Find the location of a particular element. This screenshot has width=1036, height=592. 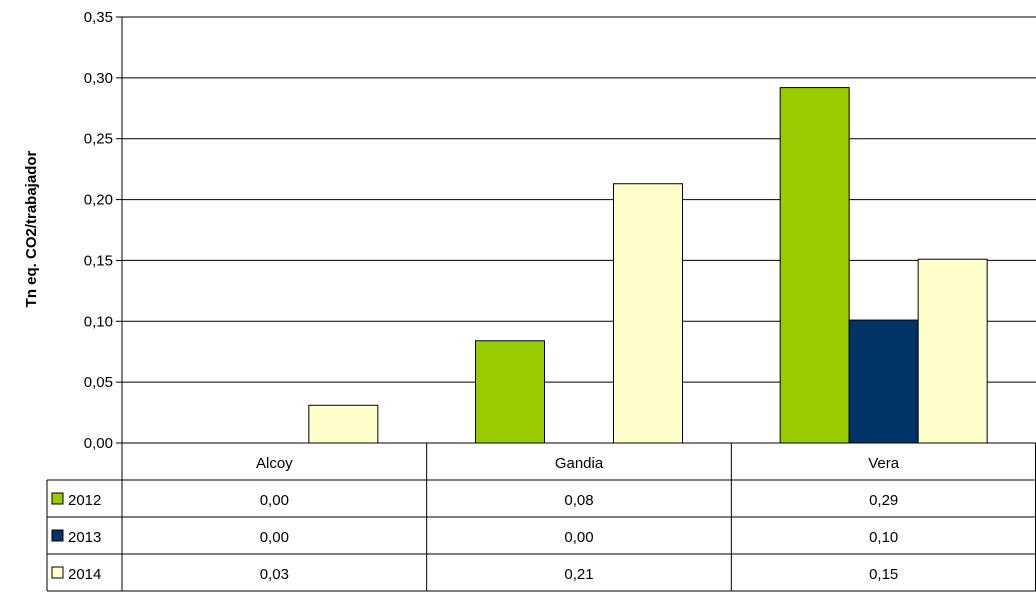

legend-label: 2012 is located at coordinates (84, 500).